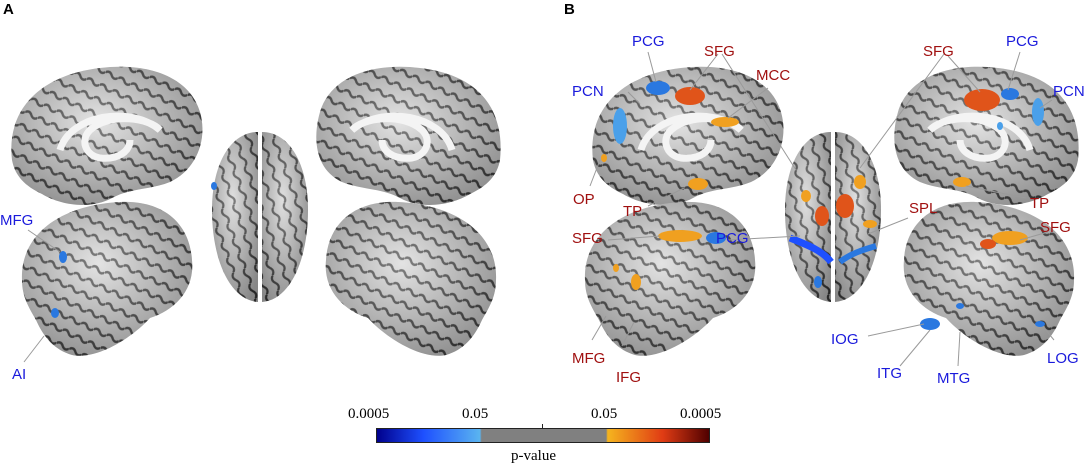 Image resolution: width=1084 pixels, height=470 pixels. I want to click on b-label-op: OP, so click(584, 199).